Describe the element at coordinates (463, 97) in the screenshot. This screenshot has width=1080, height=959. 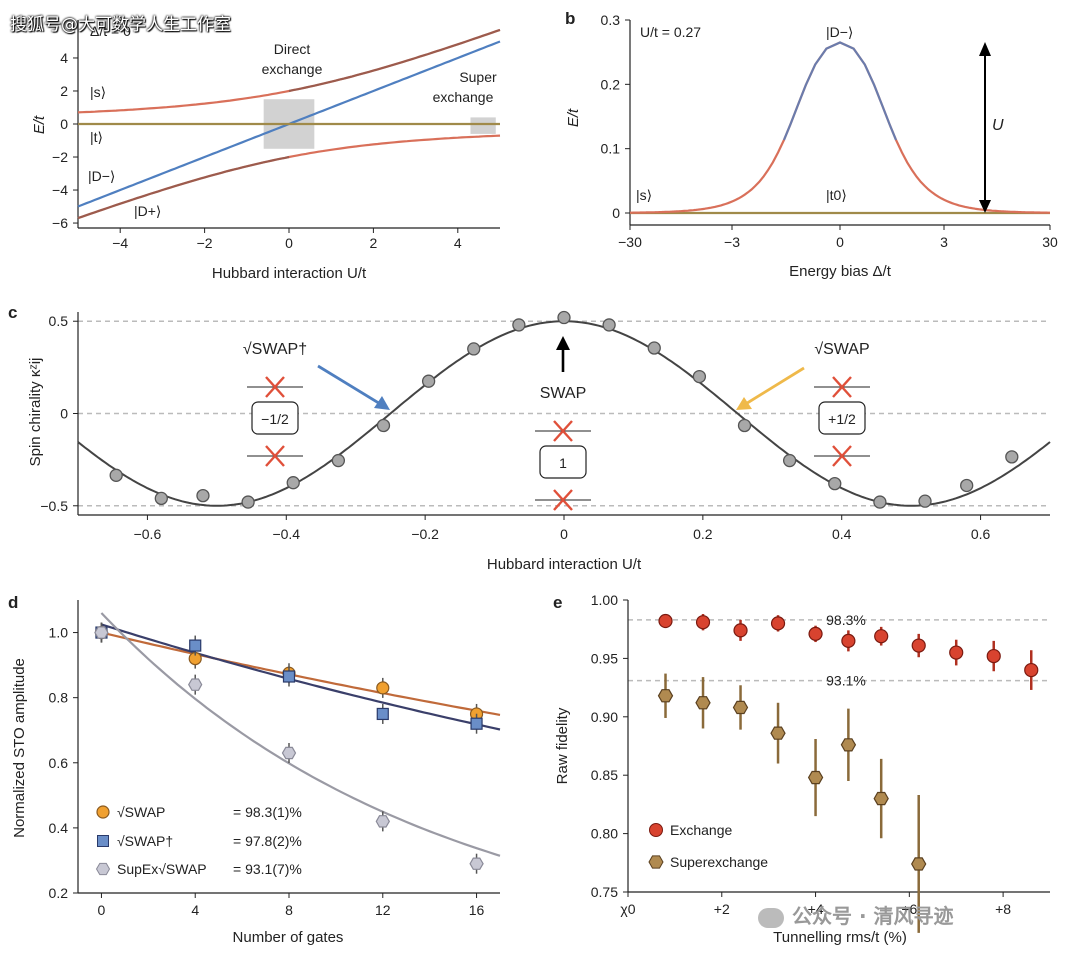
I see `annotation-superexchange: exchange` at that location.